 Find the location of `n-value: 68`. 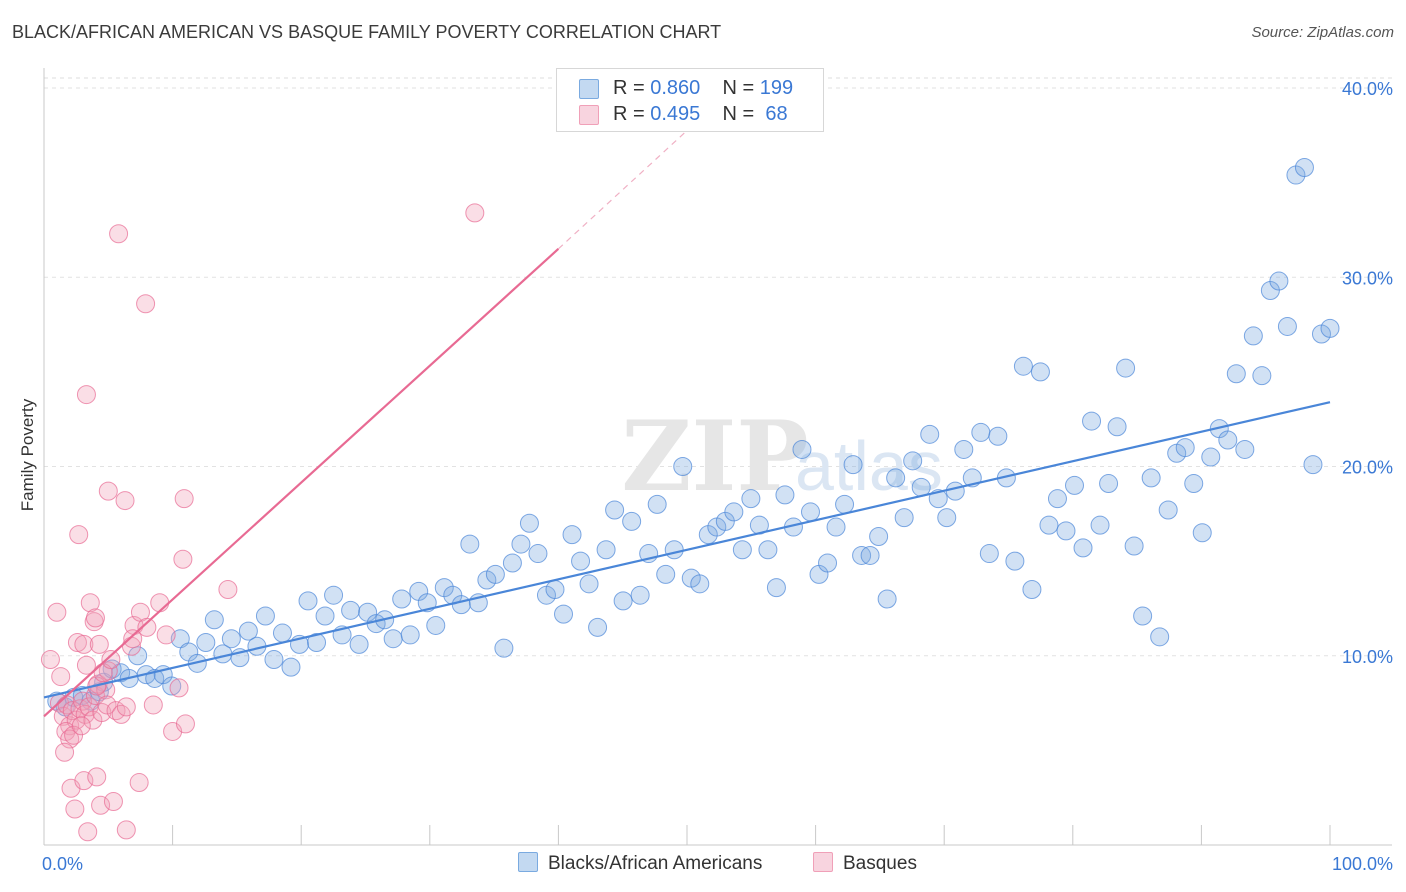

n-value: 68 is located at coordinates (773, 114).